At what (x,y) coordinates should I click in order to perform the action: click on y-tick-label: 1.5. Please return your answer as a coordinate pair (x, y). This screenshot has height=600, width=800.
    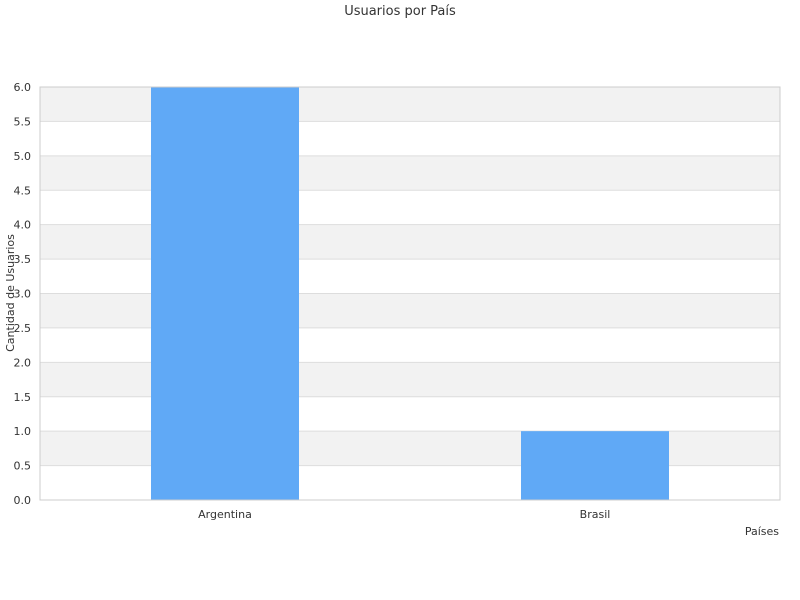
    Looking at the image, I should click on (23, 397).